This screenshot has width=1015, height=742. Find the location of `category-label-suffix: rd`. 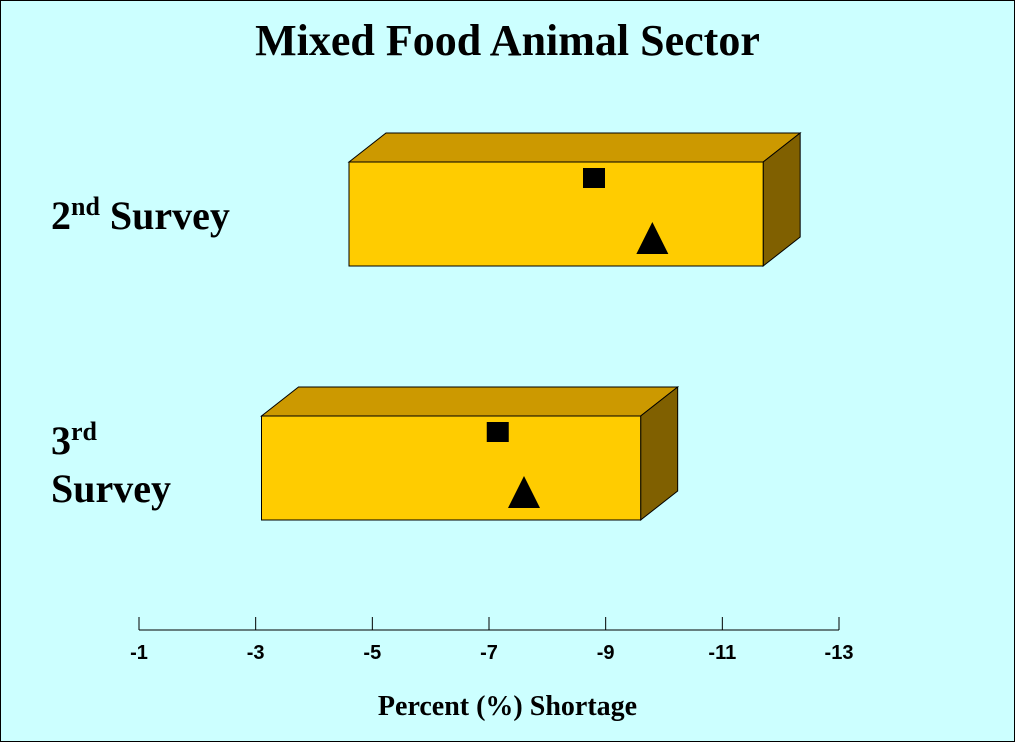

category-label-suffix: rd is located at coordinates (84, 431).